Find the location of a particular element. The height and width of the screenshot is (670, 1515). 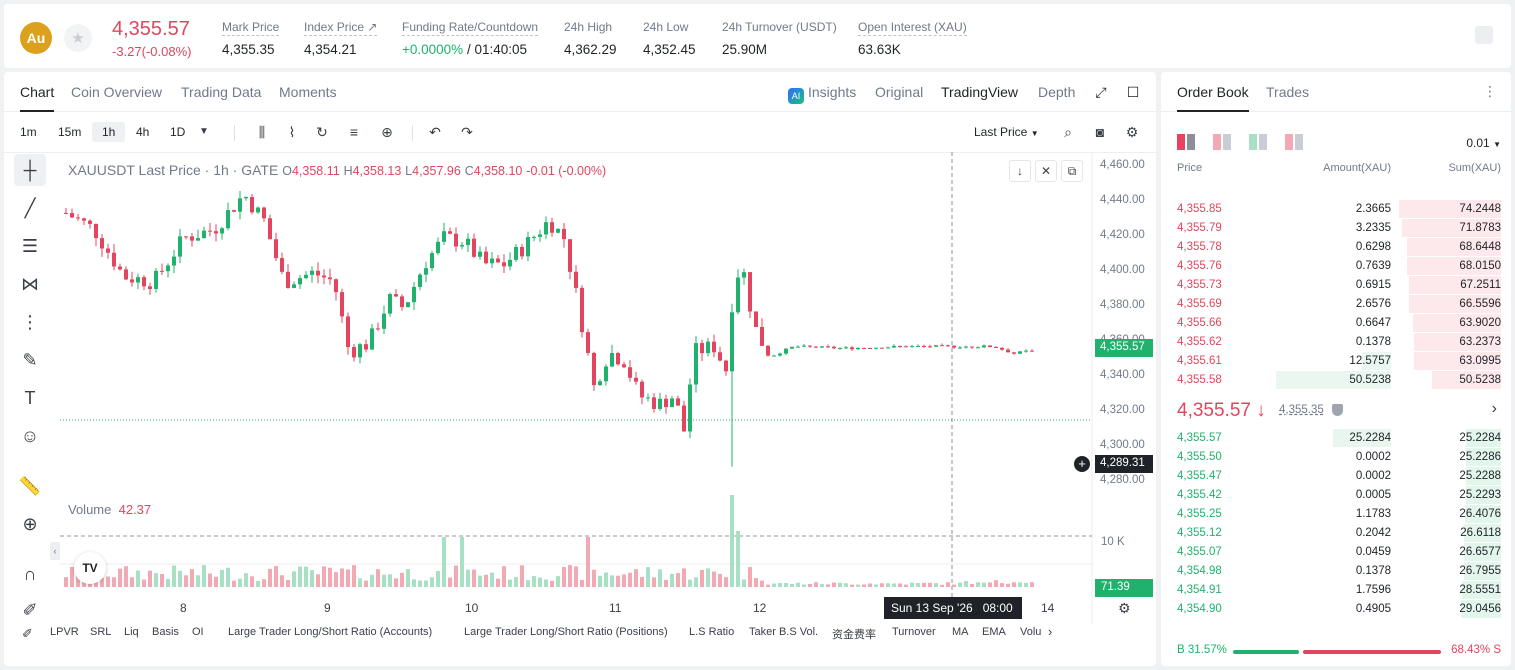

more-icon: ⋮ is located at coordinates (1490, 91).